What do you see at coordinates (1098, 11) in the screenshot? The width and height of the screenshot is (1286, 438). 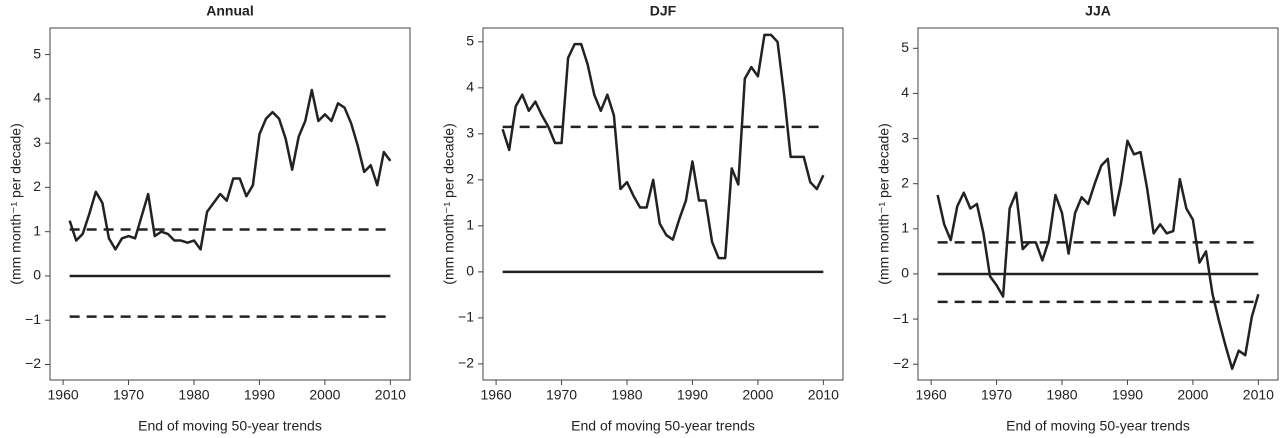 I see `chart-title: JJA` at bounding box center [1098, 11].